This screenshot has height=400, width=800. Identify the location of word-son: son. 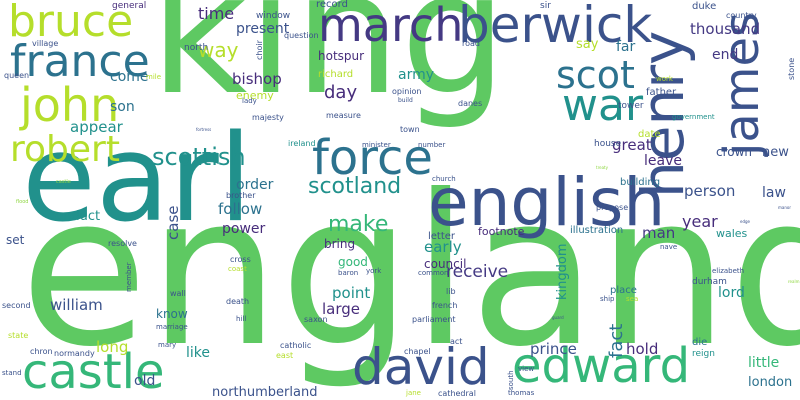
(122, 107).